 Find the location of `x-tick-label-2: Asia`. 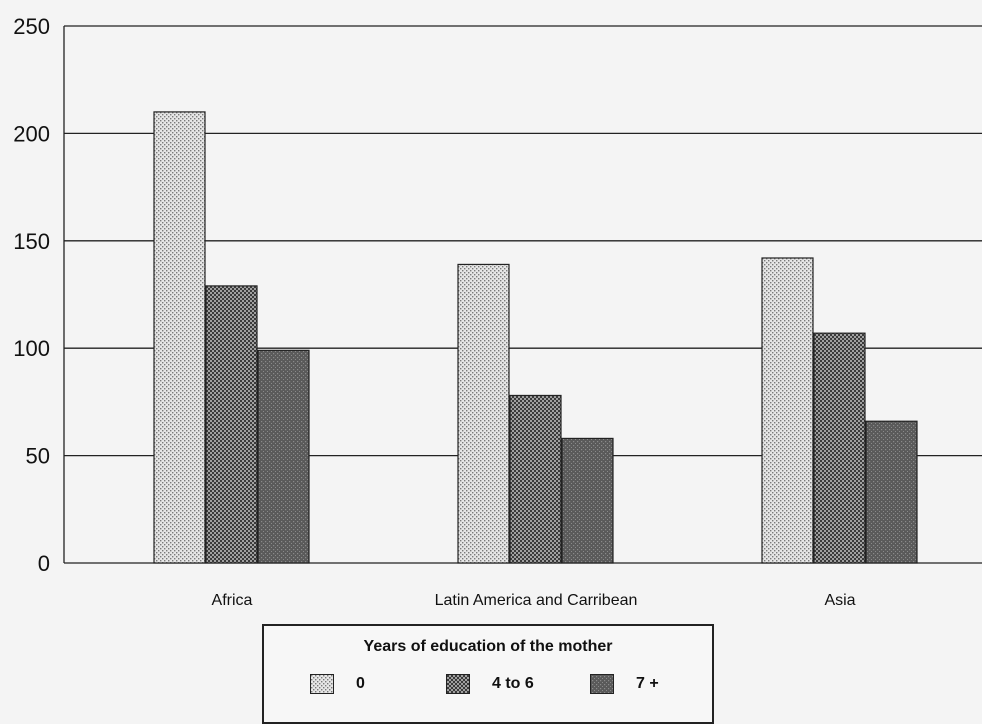

x-tick-label-2: Asia is located at coordinates (839, 600).